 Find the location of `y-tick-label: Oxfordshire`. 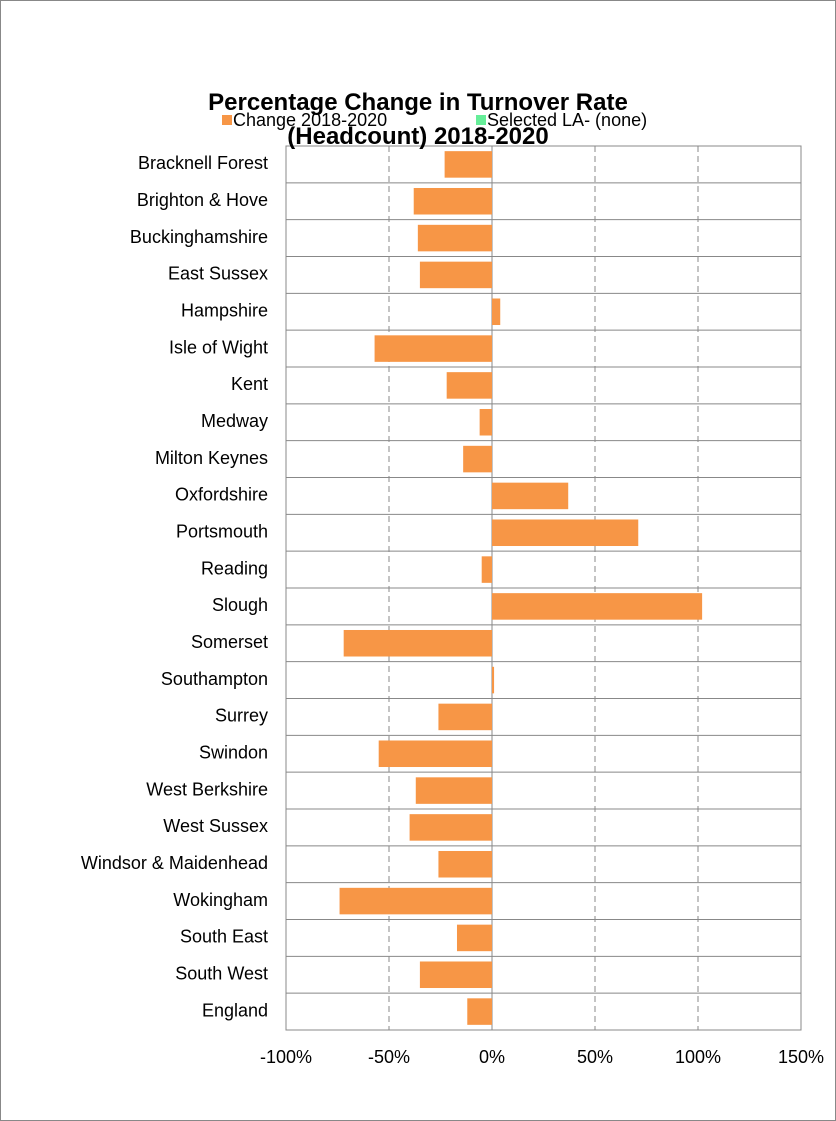

y-tick-label: Oxfordshire is located at coordinates (221, 495).